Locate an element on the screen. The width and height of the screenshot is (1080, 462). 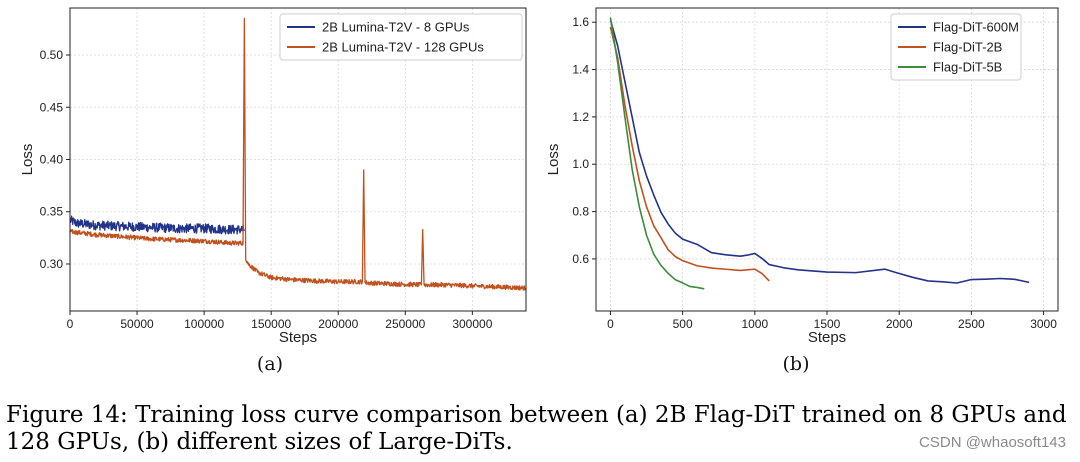
x-tick-label: 250000 is located at coordinates (405, 324).